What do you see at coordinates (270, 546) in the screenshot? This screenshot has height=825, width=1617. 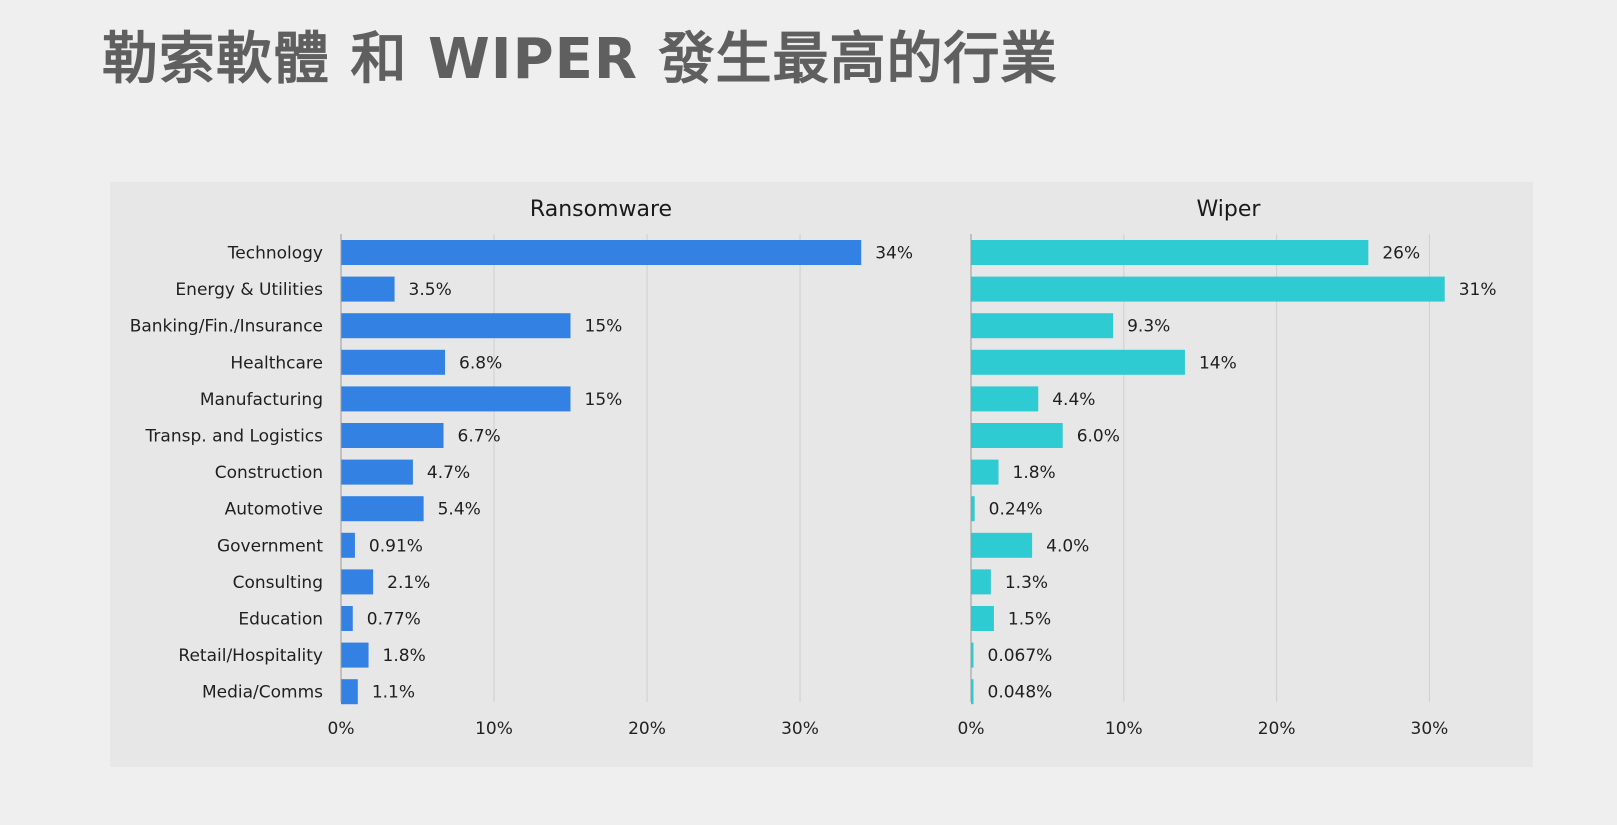 I see `y-category-label: Government` at bounding box center [270, 546].